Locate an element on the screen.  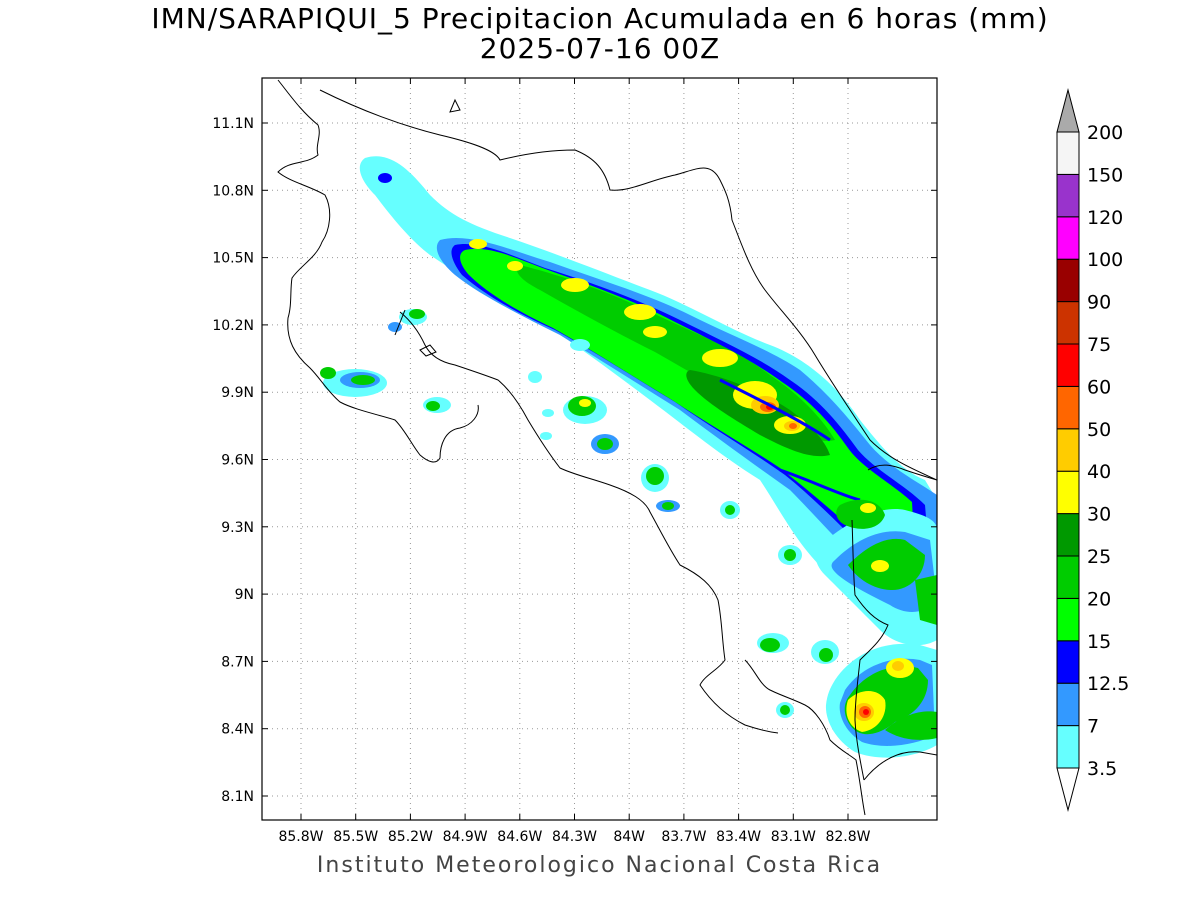
lat-tick-label: 10.8N is located at coordinates (233, 191).